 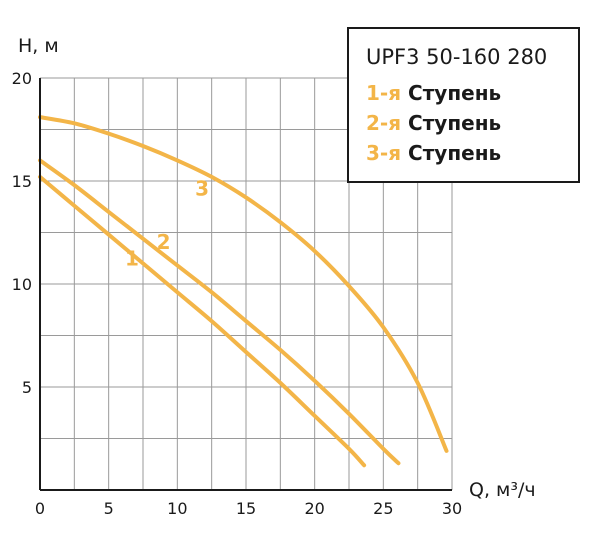 I want to click on y-tick-label-3: 20, so click(x=22, y=78).